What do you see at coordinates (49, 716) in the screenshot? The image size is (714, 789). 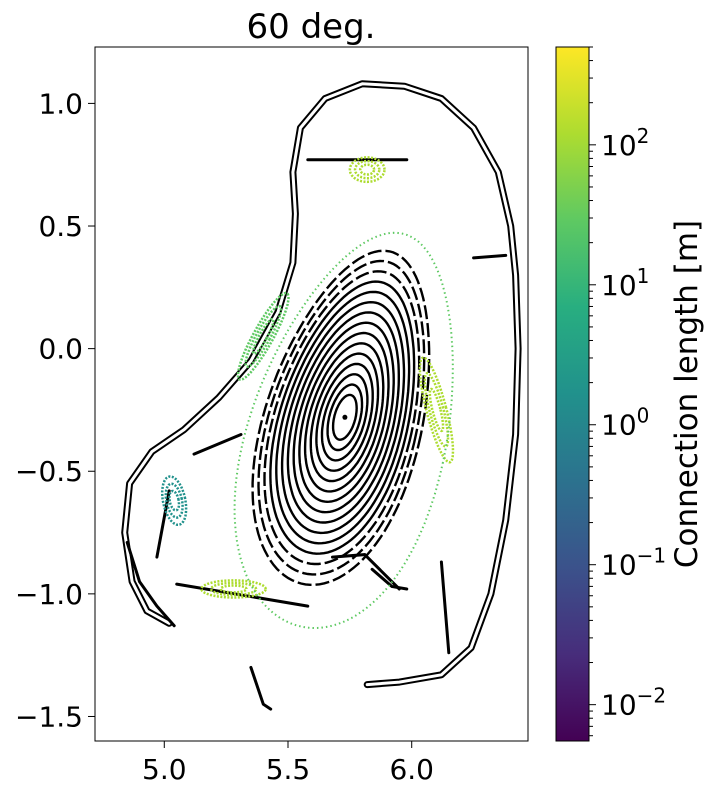 I see `y-tick-label: −1.5` at bounding box center [49, 716].